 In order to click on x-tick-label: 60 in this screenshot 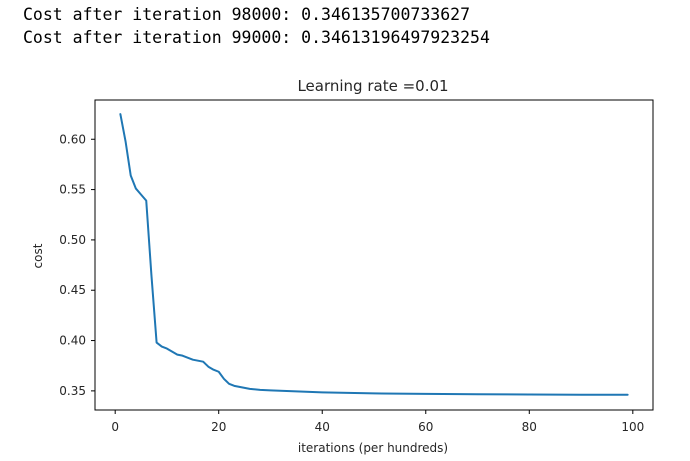, I will do `click(425, 427)`.